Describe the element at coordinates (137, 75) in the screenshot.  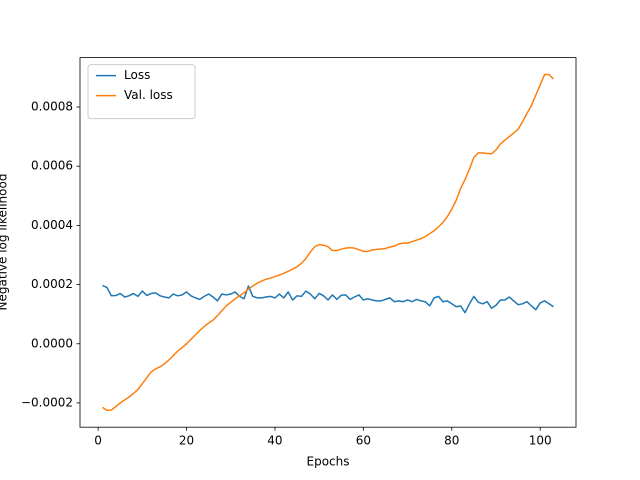
I see `legend-label: Loss` at that location.